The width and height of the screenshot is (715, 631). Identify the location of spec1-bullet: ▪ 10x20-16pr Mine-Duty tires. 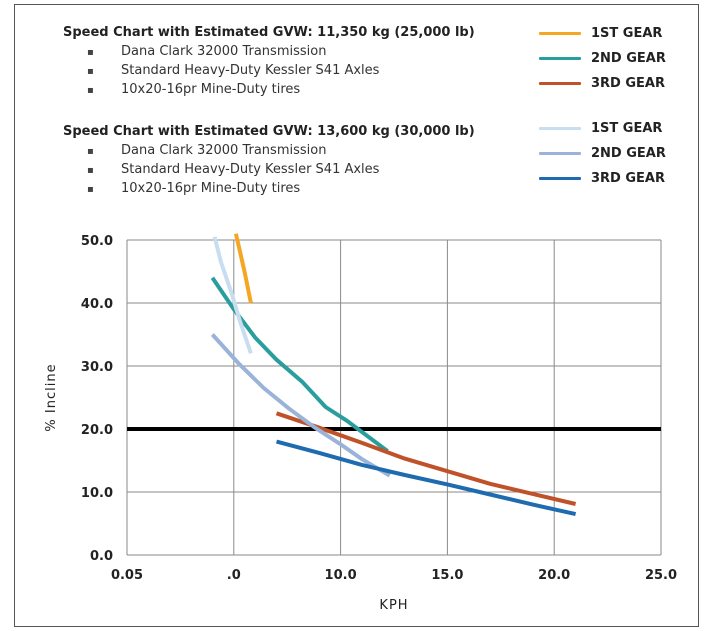
(233, 89).